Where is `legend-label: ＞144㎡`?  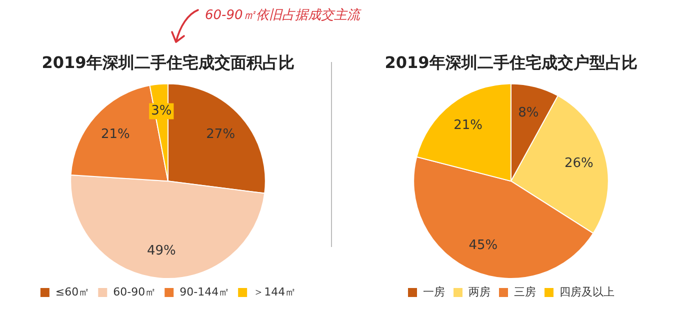 legend-label: ＞144㎡ is located at coordinates (274, 291).